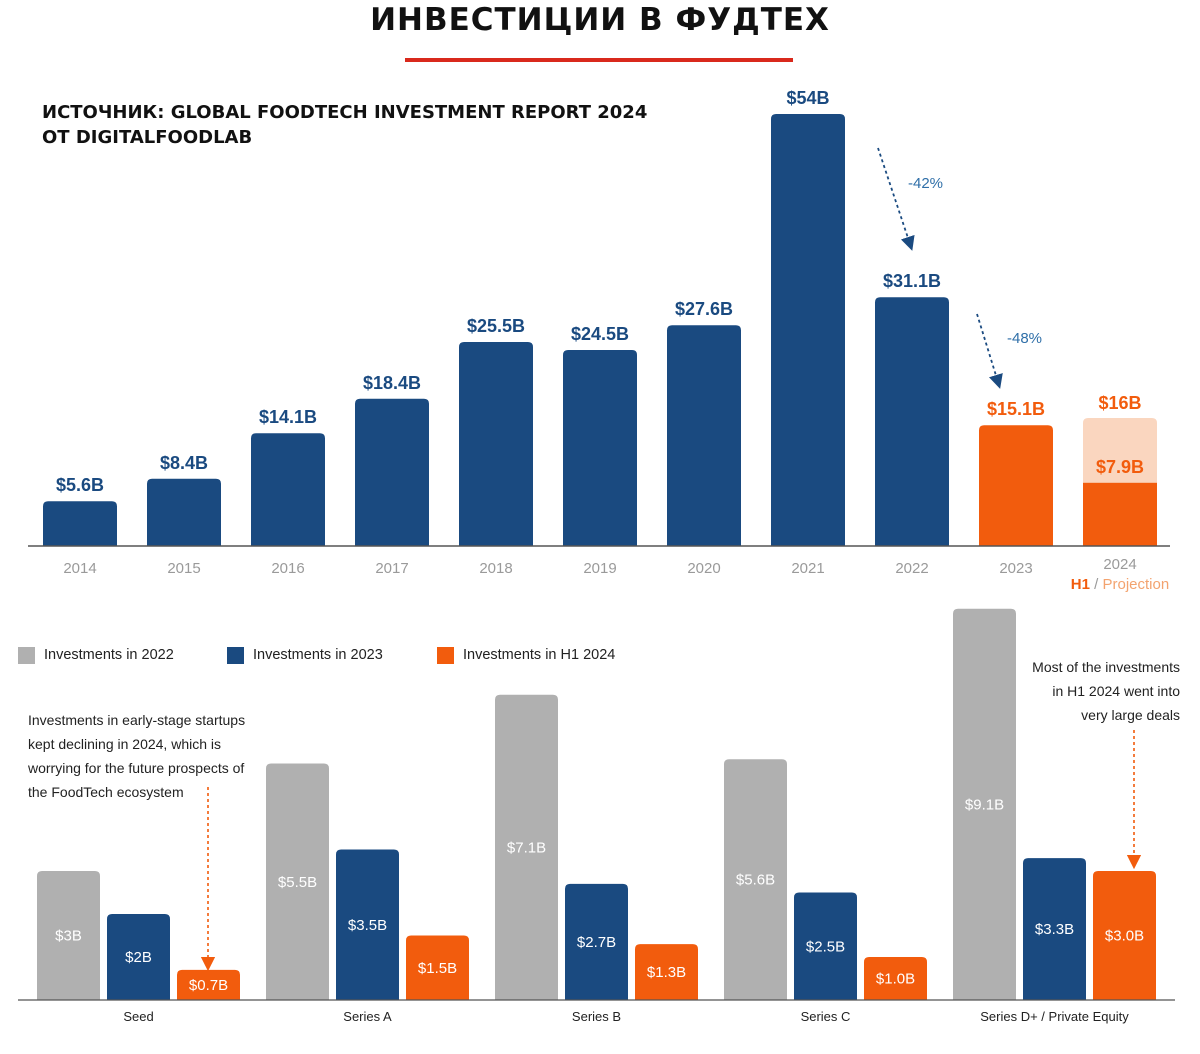 Image resolution: width=1200 pixels, height=1054 pixels. Describe the element at coordinates (184, 512) in the screenshot. I see `bar-2015` at that location.